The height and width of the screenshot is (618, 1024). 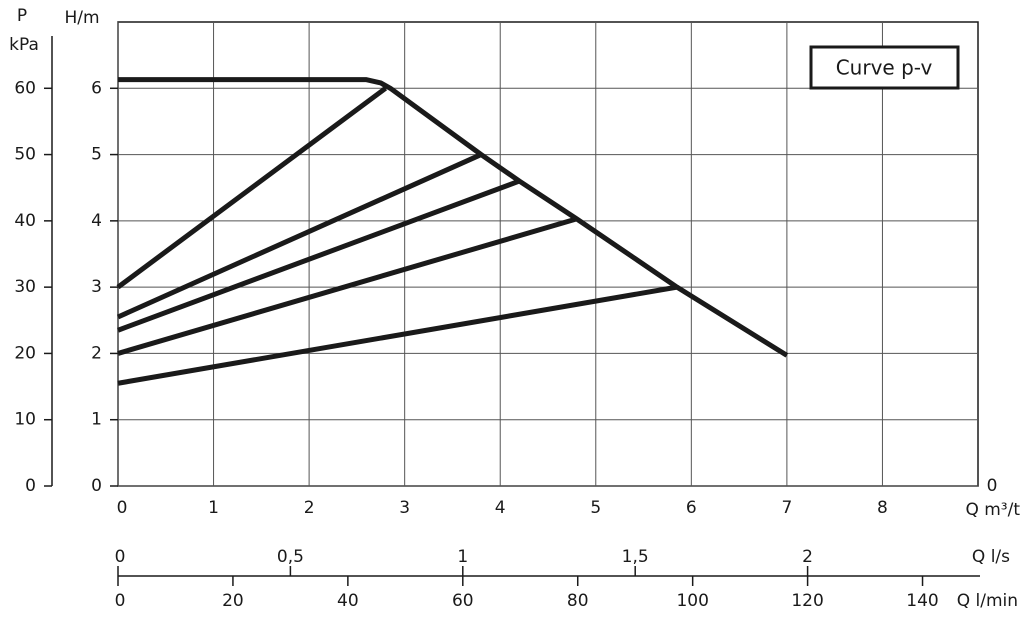 What do you see at coordinates (96, 353) in the screenshot?
I see `y-tick-label: 2` at bounding box center [96, 353].